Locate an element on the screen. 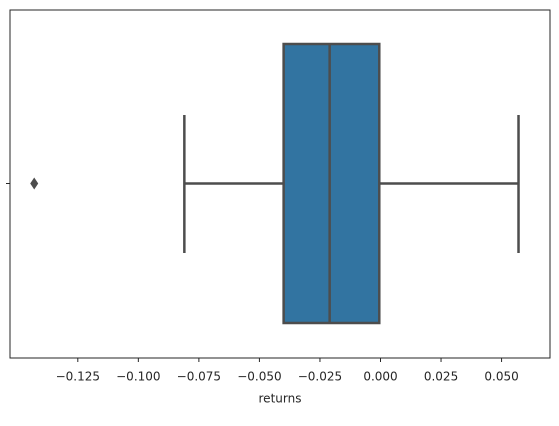 The width and height of the screenshot is (559, 426). x-axis-label: returns is located at coordinates (280, 399).